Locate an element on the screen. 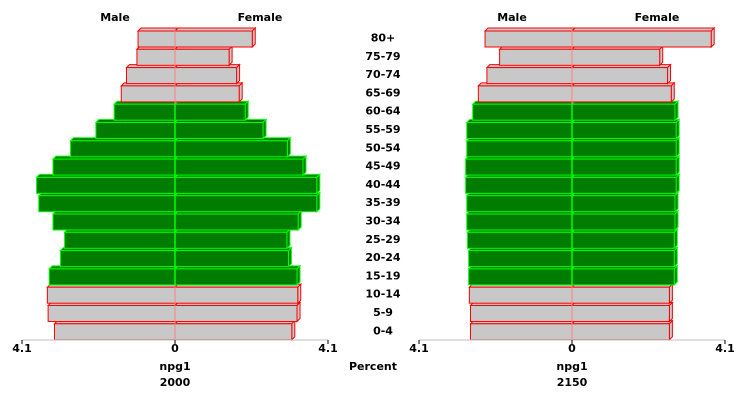  age-label: 35-39 is located at coordinates (382, 202).